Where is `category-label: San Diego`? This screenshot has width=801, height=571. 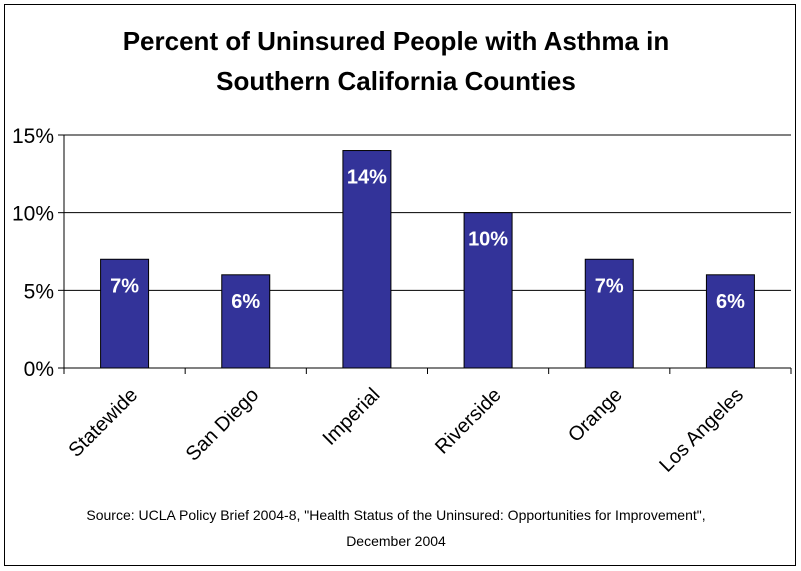
category-label: San Diego is located at coordinates (223, 425).